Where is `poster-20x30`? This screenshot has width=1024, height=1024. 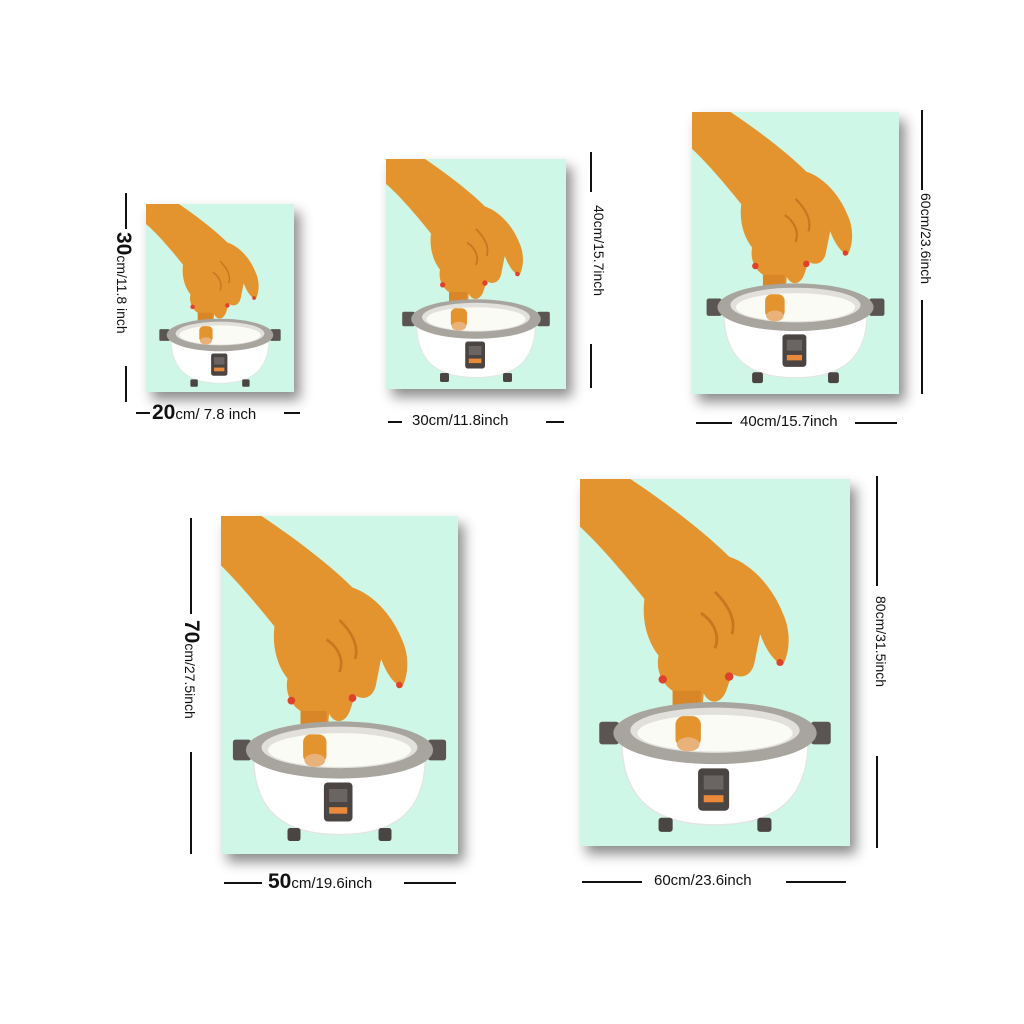 poster-20x30 is located at coordinates (220, 298).